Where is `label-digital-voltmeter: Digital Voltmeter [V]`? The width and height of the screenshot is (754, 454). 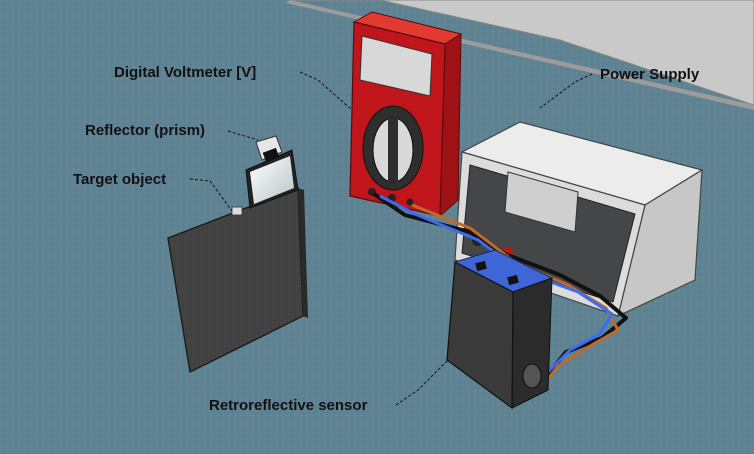
label-digital-voltmeter: Digital Voltmeter [V] is located at coordinates (185, 72).